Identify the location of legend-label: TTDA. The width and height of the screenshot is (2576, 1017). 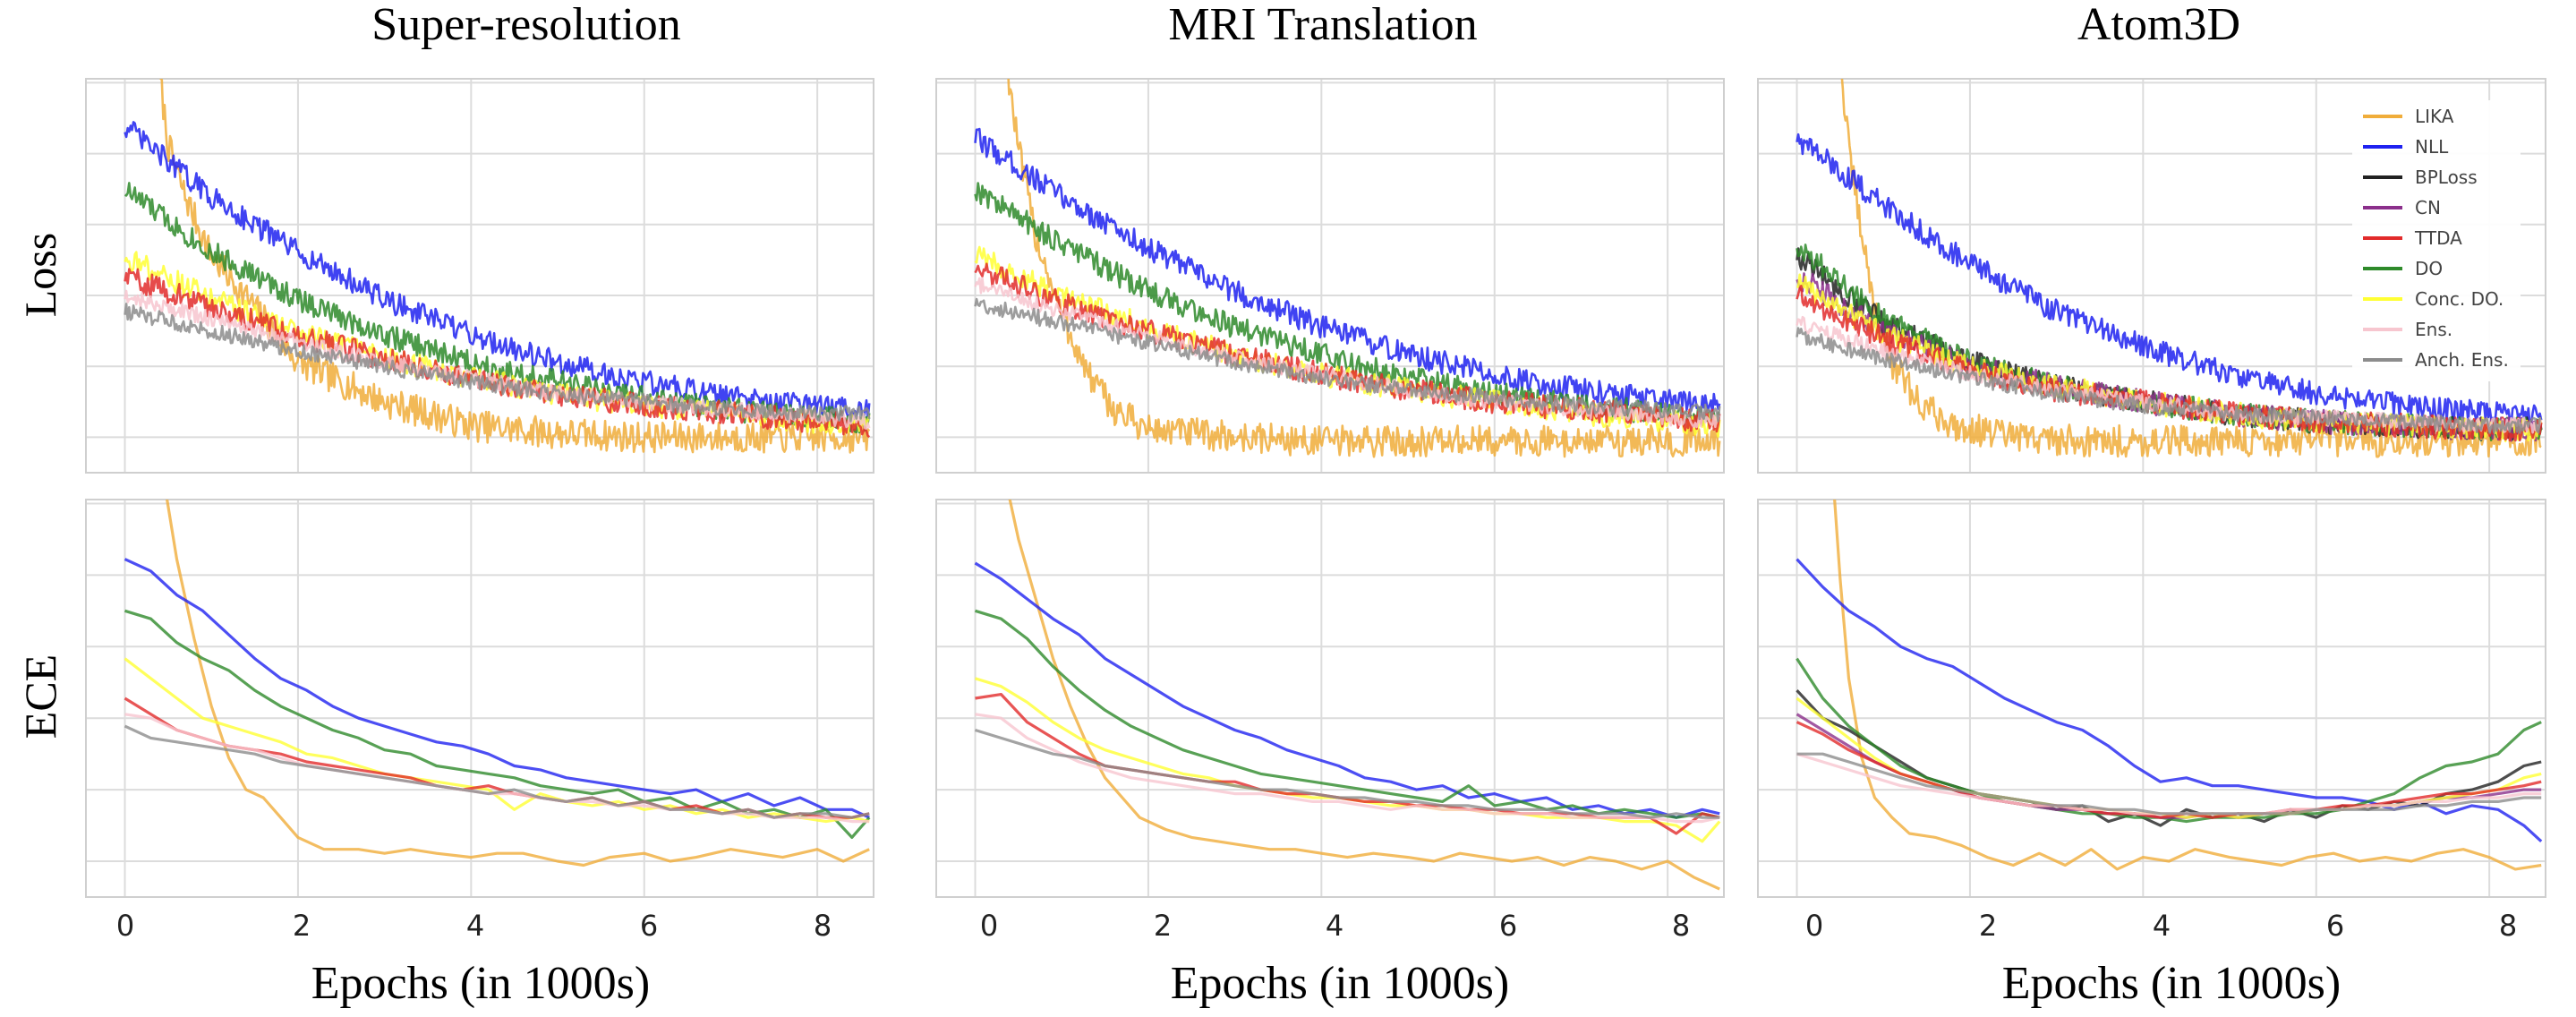
(2438, 238).